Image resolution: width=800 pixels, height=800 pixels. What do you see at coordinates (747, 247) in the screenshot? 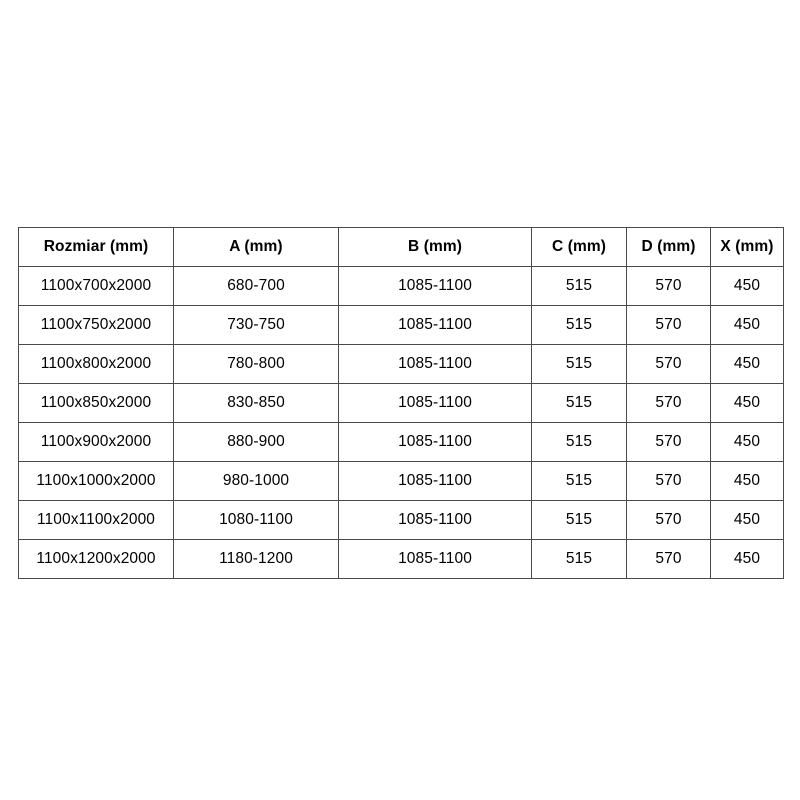
I see `column-header-x: X (mm)` at bounding box center [747, 247].